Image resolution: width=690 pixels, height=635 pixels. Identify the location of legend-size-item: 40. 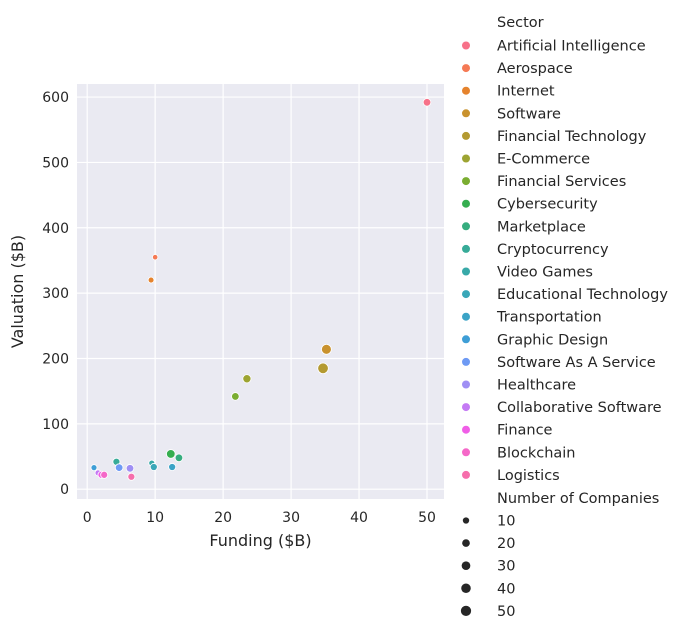
(488, 589).